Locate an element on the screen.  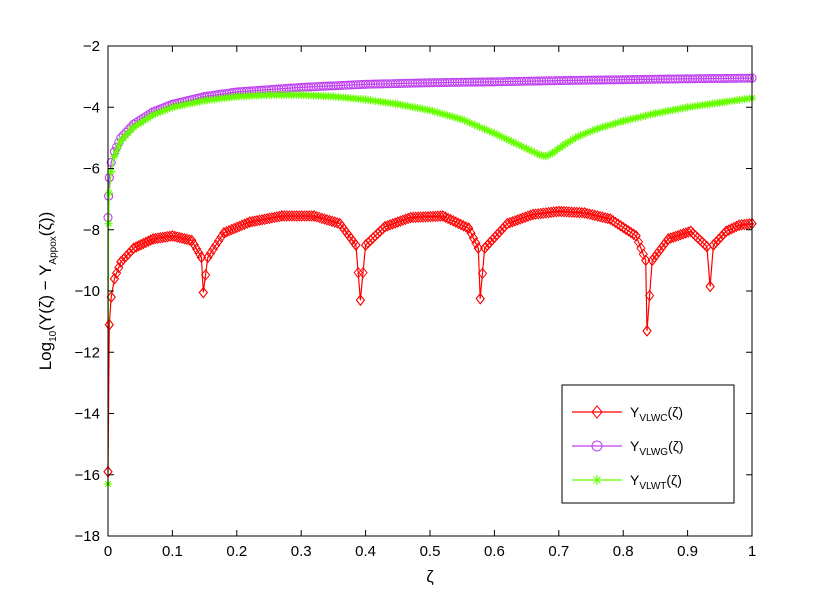
legend: YVLWC(ζ) YVLWG(ζ) YVLWT(ζ) is located at coordinates (648, 444).